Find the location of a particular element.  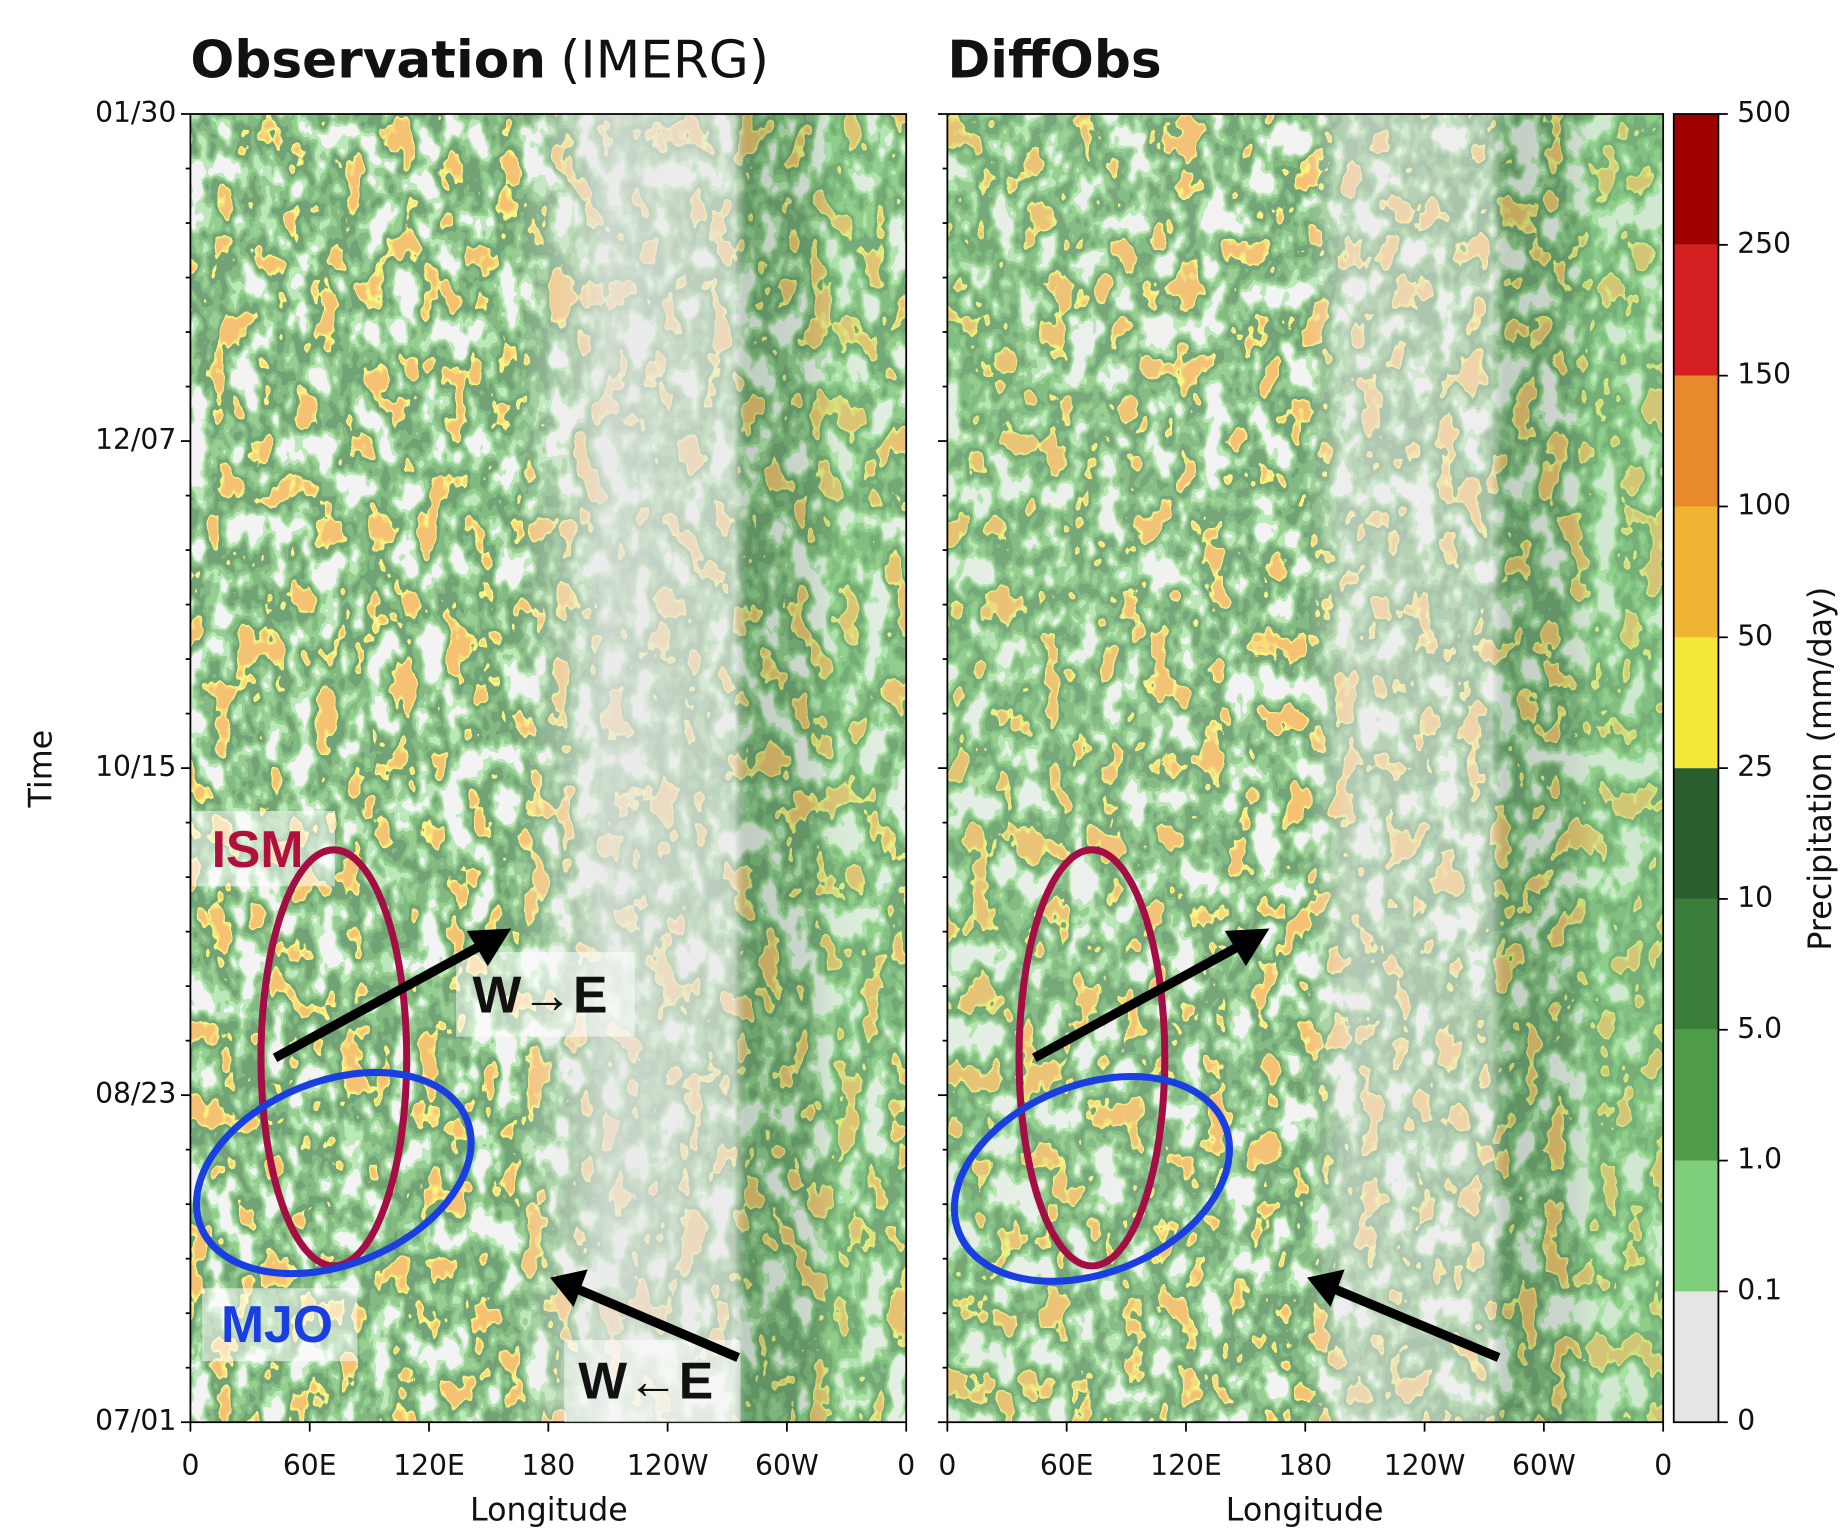

colorbar-tick-label: 0 is located at coordinates (1746, 1420).